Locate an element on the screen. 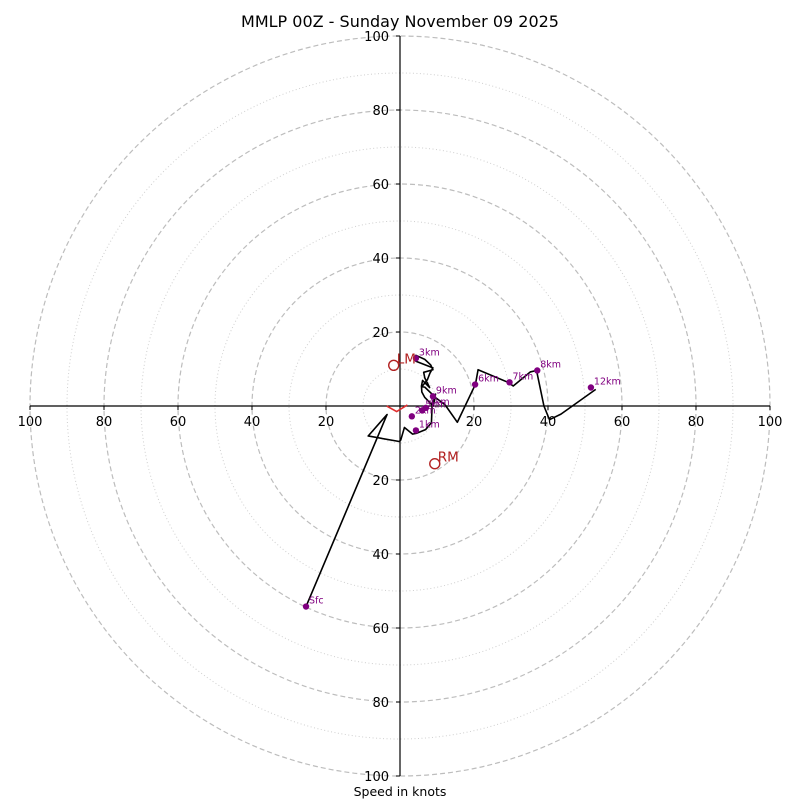  x-axis-label: Speed in knots is located at coordinates (400, 791).